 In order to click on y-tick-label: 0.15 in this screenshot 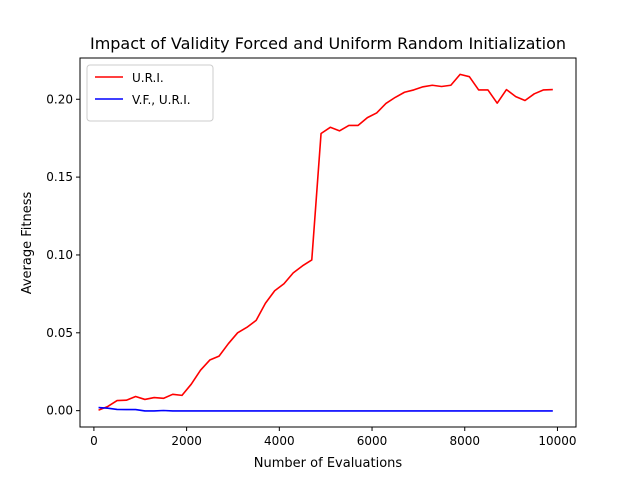, I will do `click(59, 177)`.